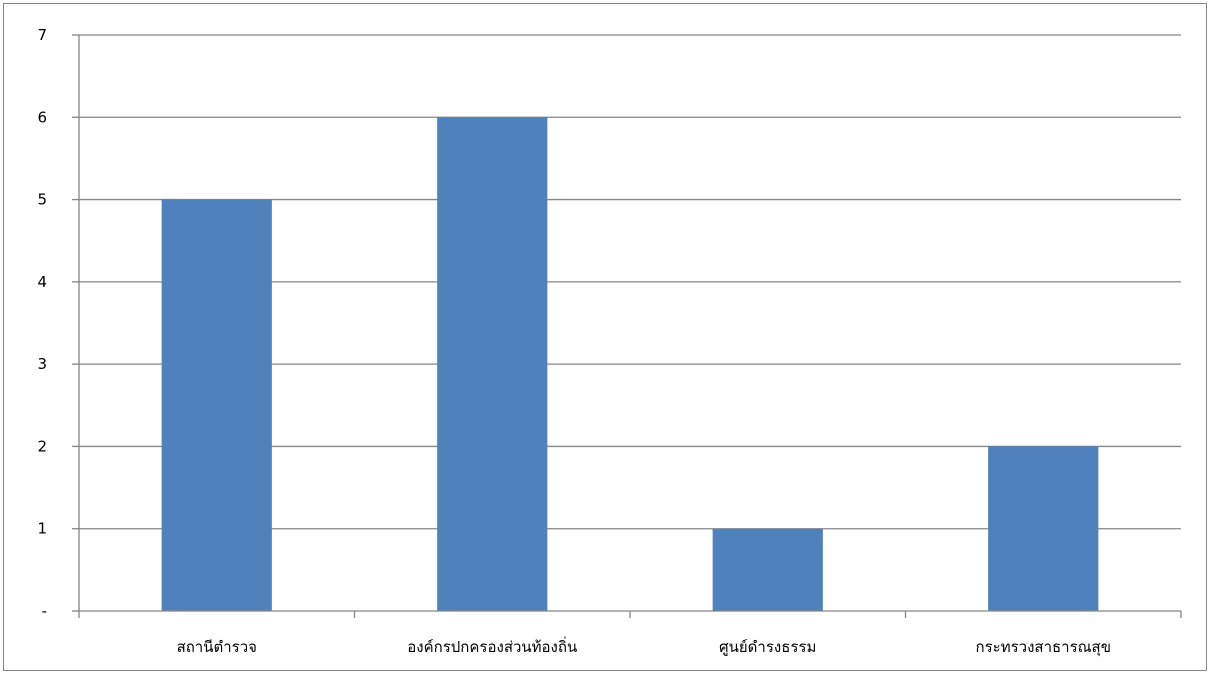 The image size is (1211, 675). Describe the element at coordinates (1043, 647) in the screenshot. I see `x-tick-label: กระทรวงสาธารณสุข` at that location.